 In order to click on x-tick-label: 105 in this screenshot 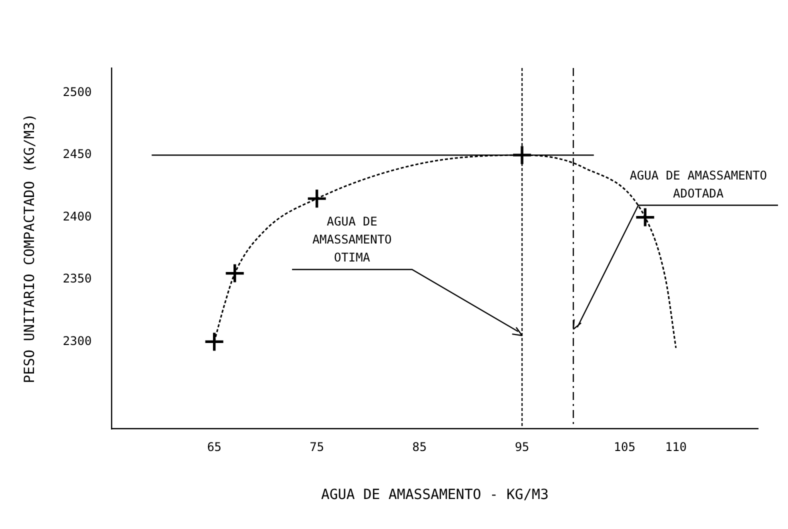, I will do `click(625, 447)`.